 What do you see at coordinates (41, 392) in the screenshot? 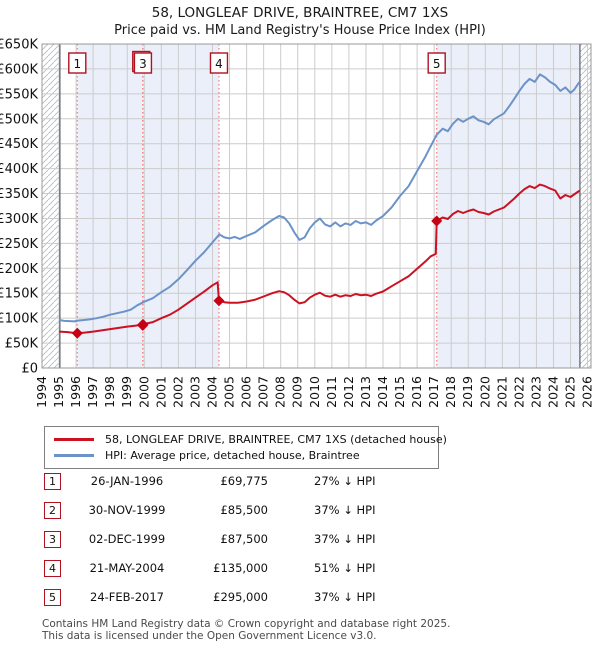
I see `x-tick-label: 1994` at bounding box center [41, 392].